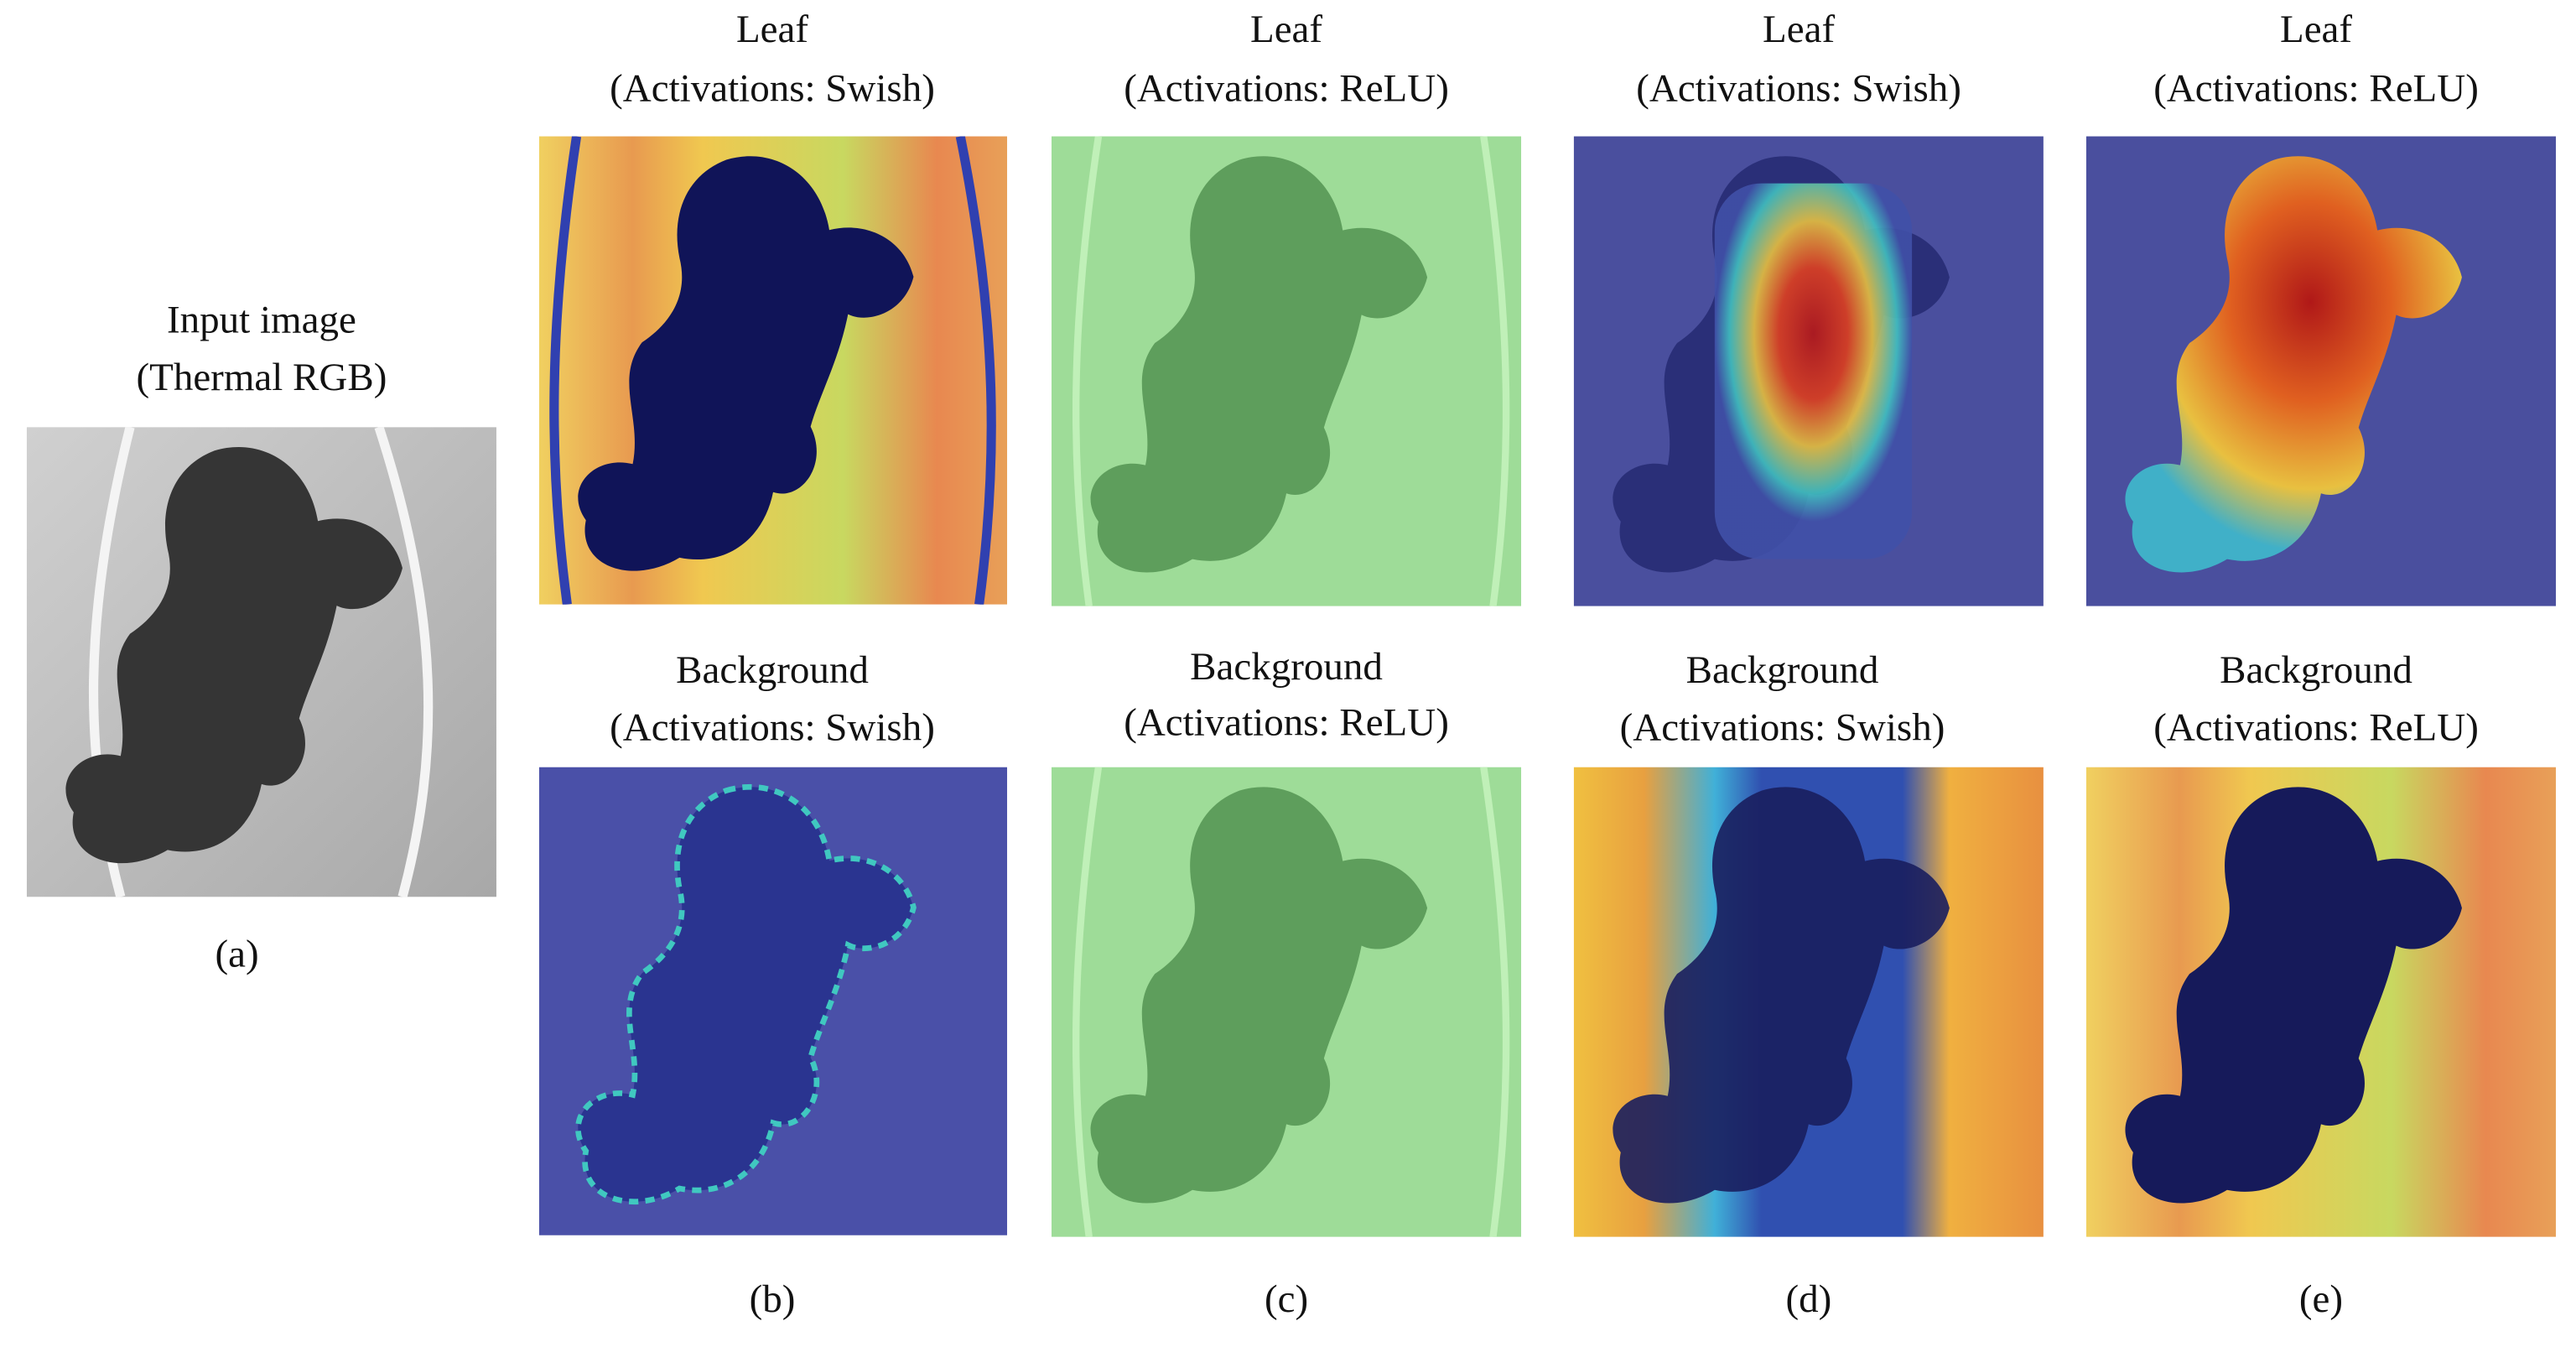 Image resolution: width=2576 pixels, height=1347 pixels. What do you see at coordinates (1286, 1299) in the screenshot?
I see `panel-label: (c)` at bounding box center [1286, 1299].